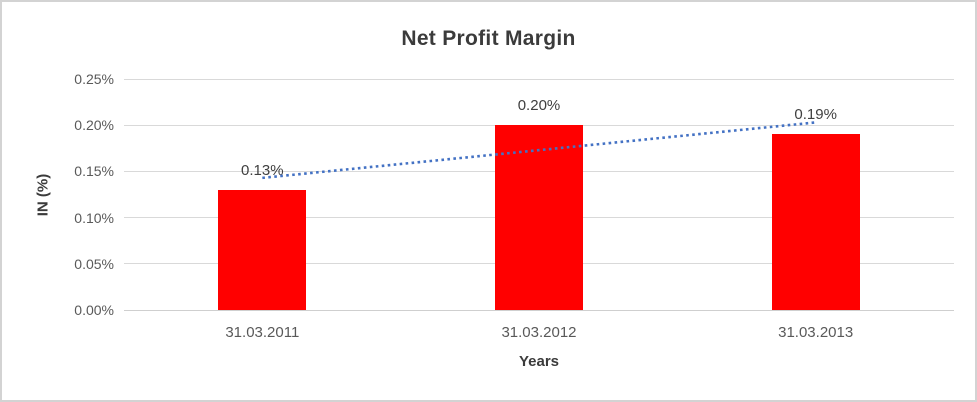 This screenshot has width=977, height=402. What do you see at coordinates (94, 263) in the screenshot?
I see `y-tick-label: 0.05%` at bounding box center [94, 263].